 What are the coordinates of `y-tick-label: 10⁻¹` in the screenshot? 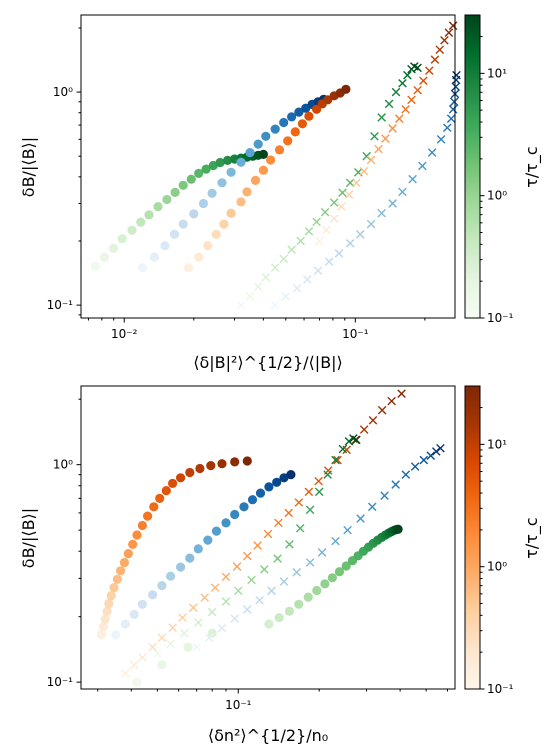 It's located at (60, 682).